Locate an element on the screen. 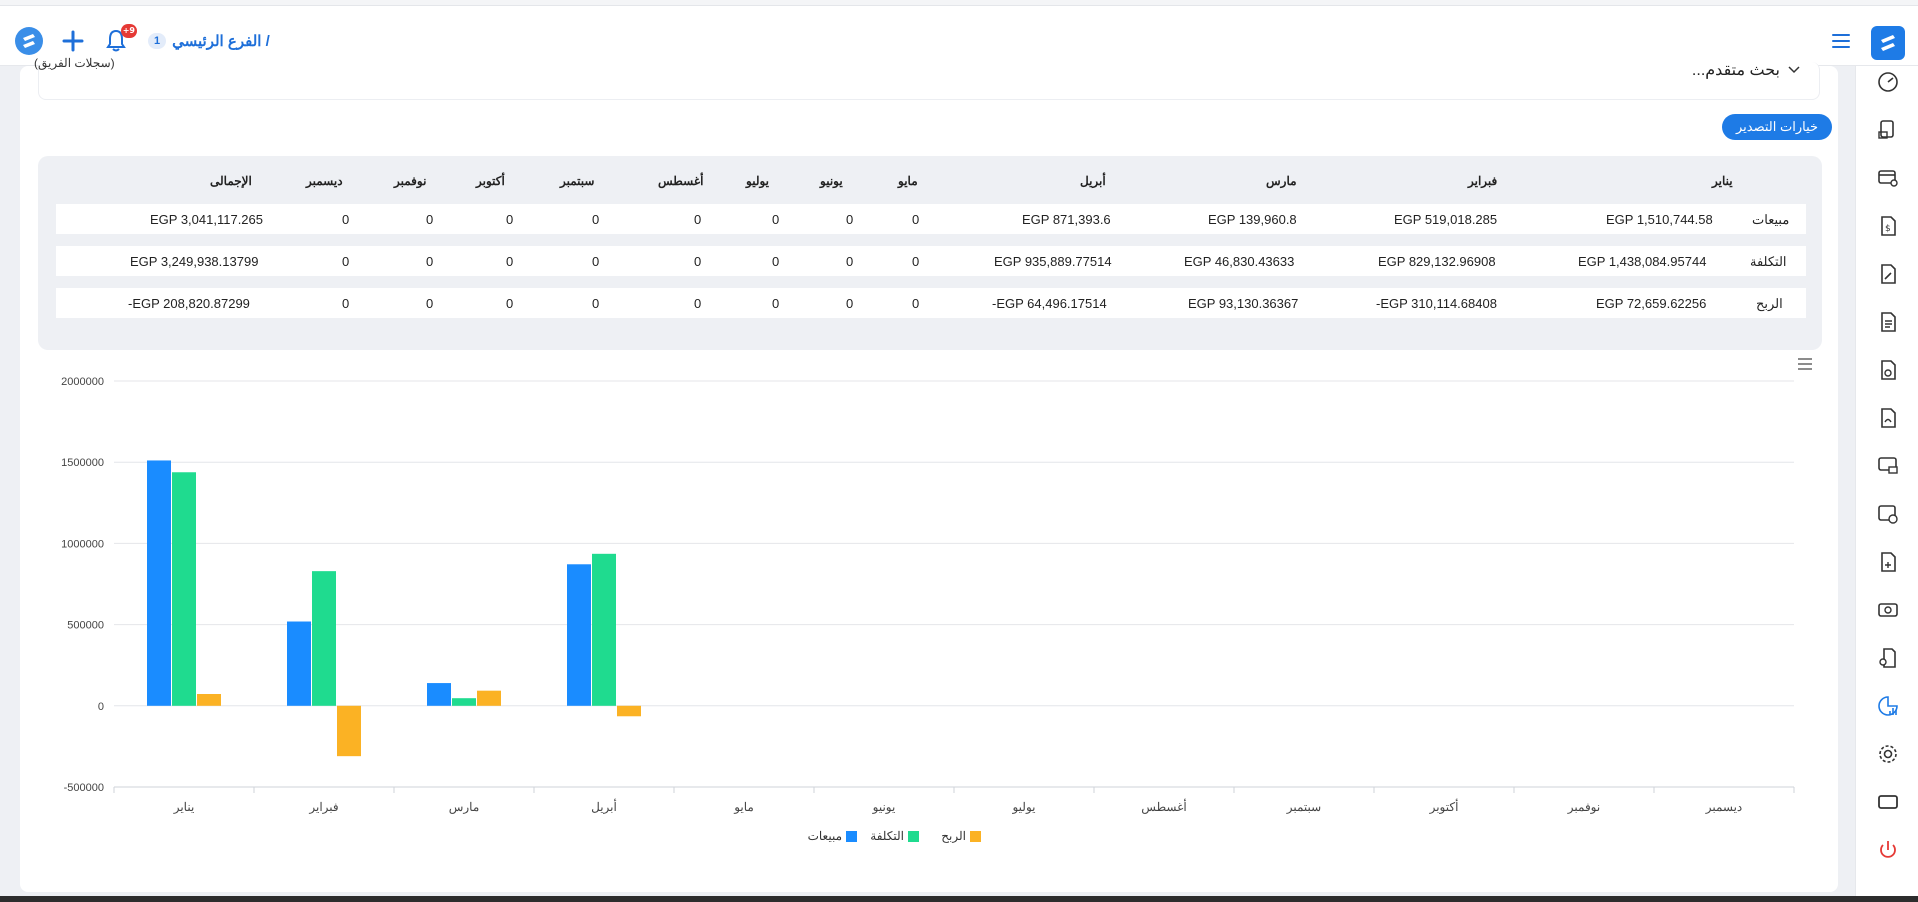 The width and height of the screenshot is (1918, 902). legend-label: التكلفة is located at coordinates (887, 836).